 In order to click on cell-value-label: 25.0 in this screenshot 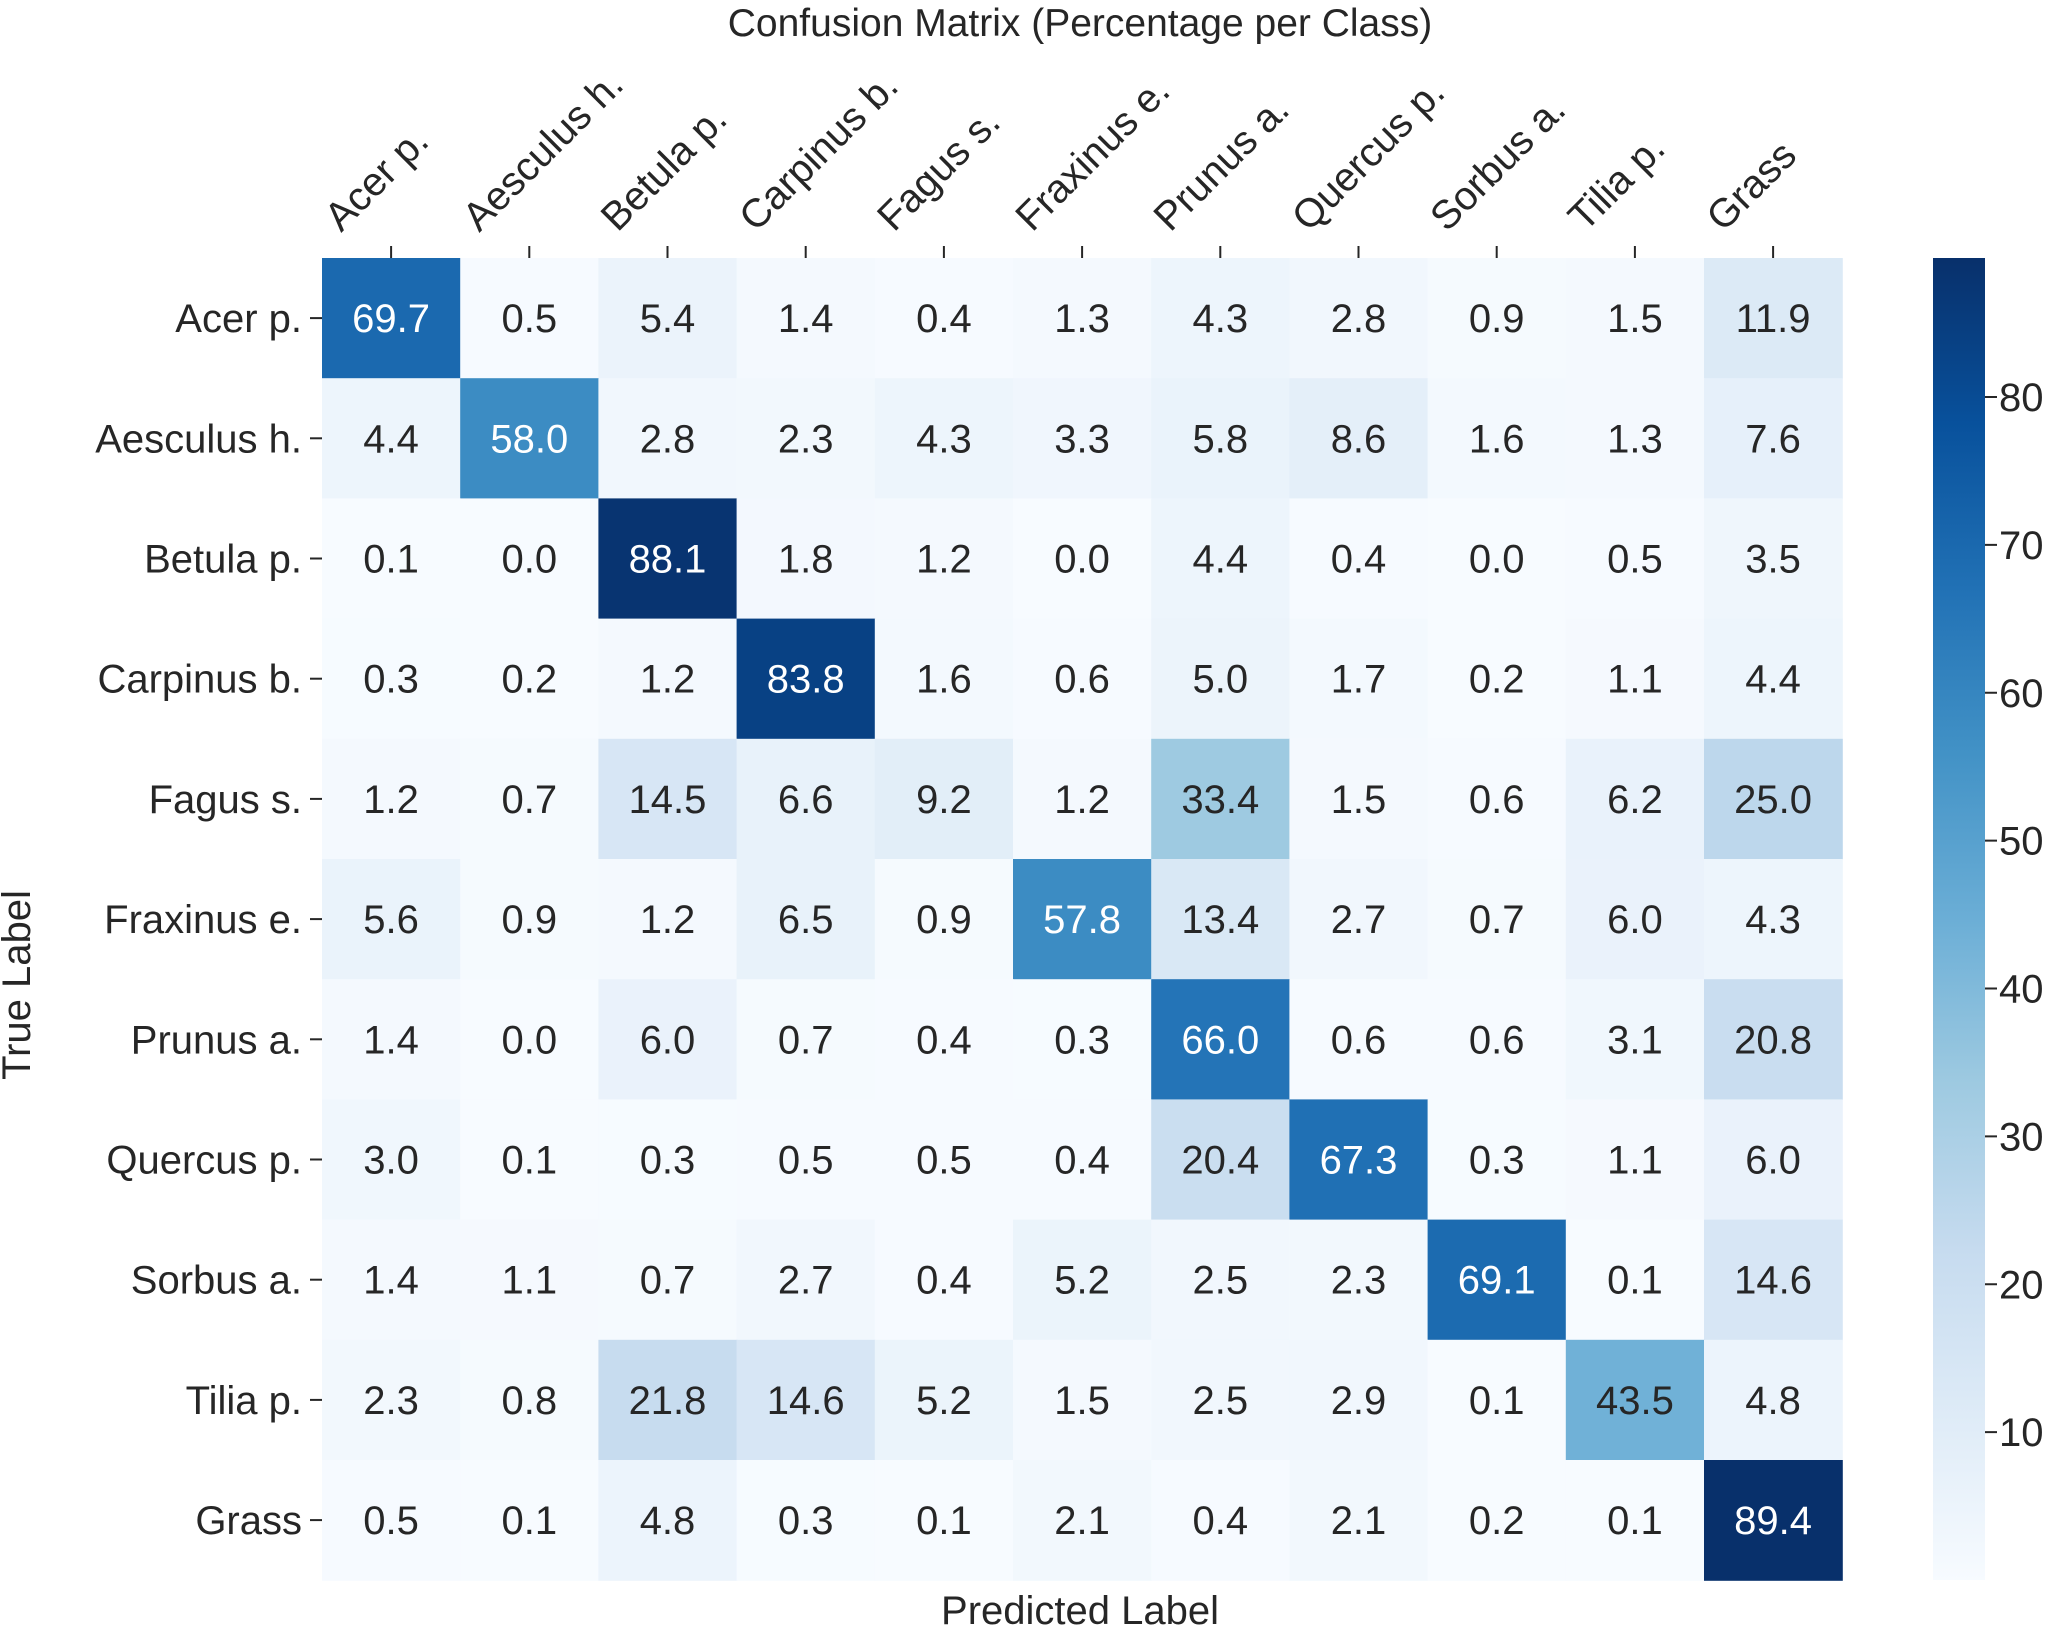, I will do `click(1773, 800)`.